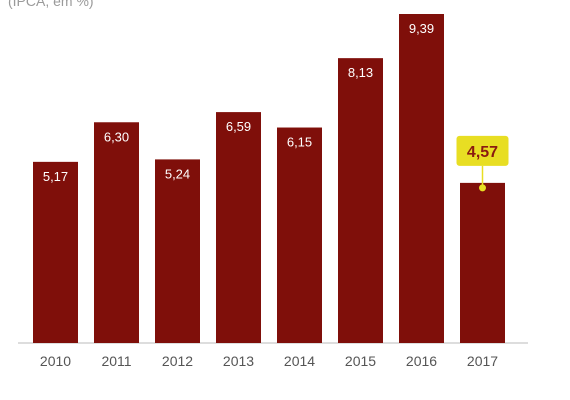 The width and height of the screenshot is (570, 400). Describe the element at coordinates (299, 142) in the screenshot. I see `data-label-2014: 6,15` at that location.